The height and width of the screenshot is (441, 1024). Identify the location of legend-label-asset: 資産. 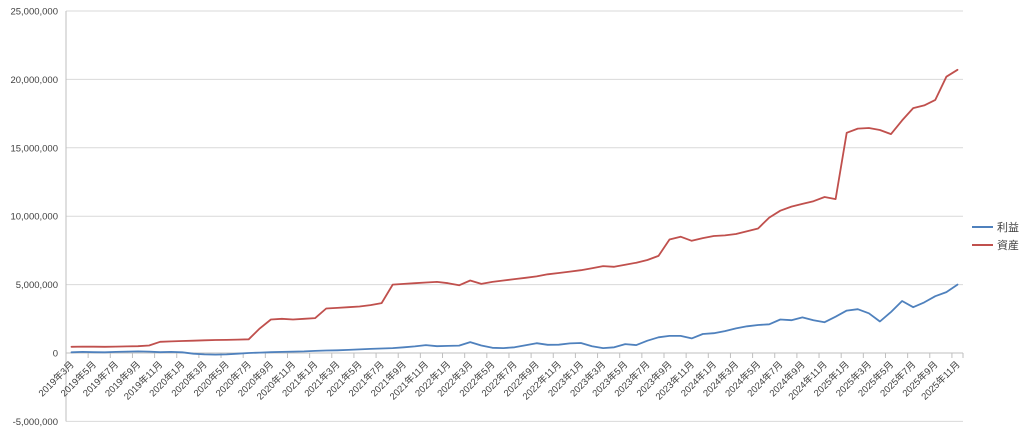
(1008, 246).